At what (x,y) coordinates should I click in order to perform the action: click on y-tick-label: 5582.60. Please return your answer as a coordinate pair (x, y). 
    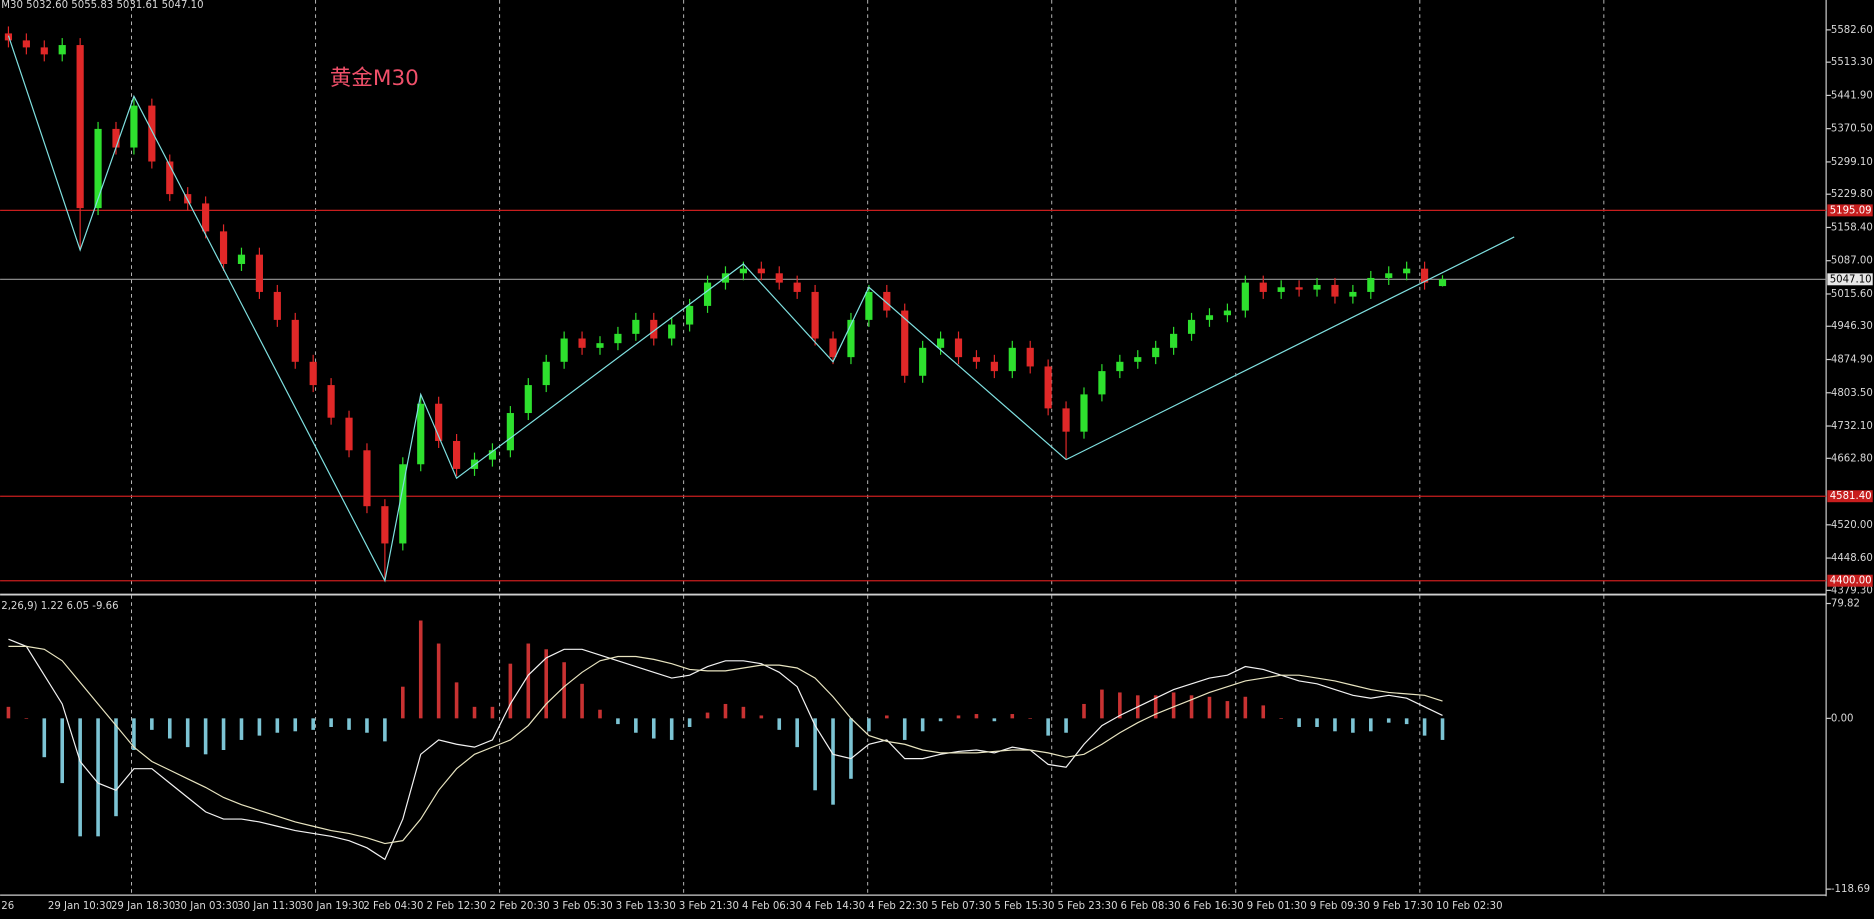
    Looking at the image, I should click on (1852, 30).